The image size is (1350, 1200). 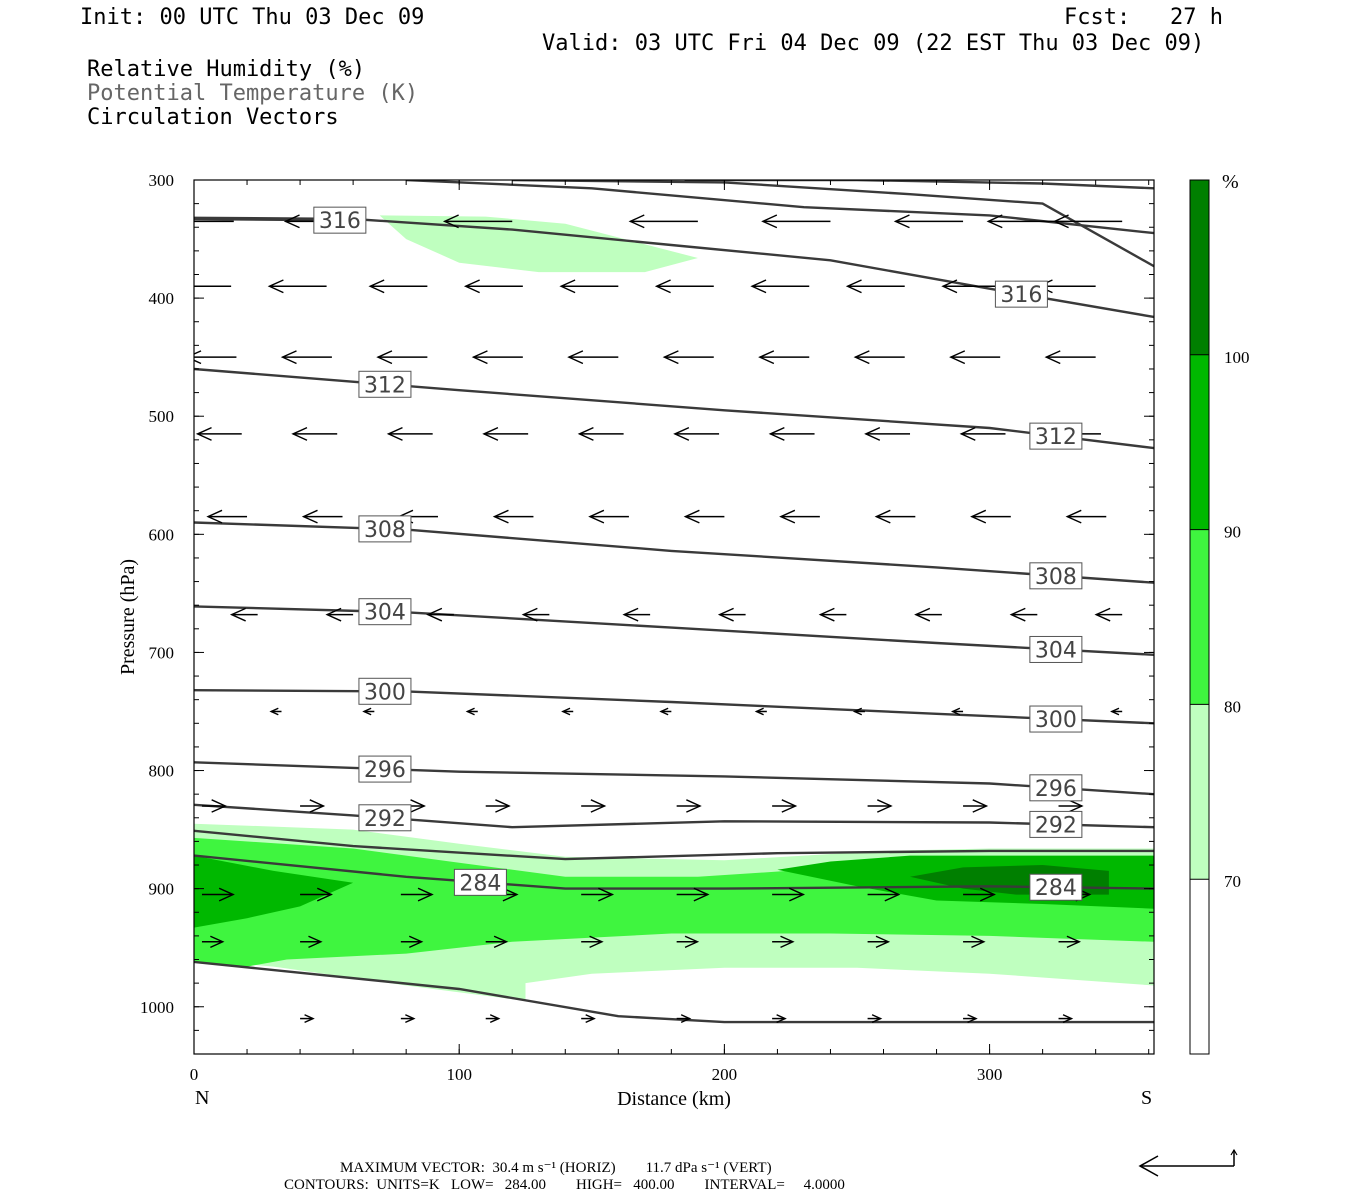 I want to click on y-tick-label-1000: 1000, so click(x=157, y=1007).